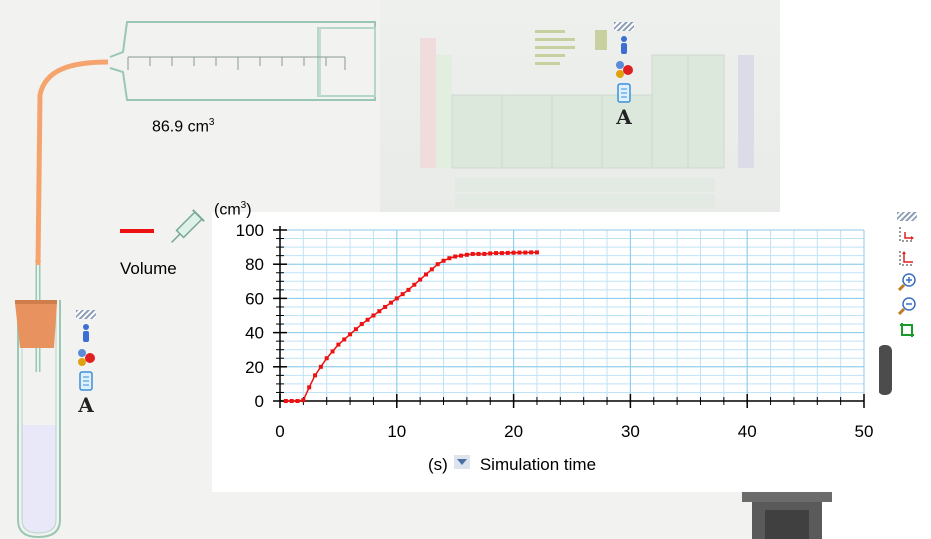 Image resolution: width=931 pixels, height=539 pixels. What do you see at coordinates (461, 462) in the screenshot?
I see `x-axis-dropdown-button` at bounding box center [461, 462].